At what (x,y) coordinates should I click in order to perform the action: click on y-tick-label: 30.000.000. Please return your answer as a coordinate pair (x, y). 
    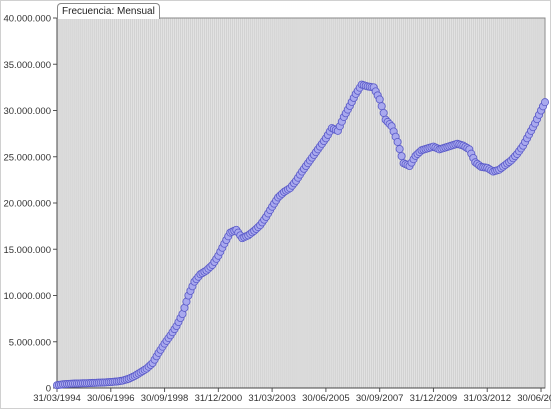
    Looking at the image, I should click on (27, 111).